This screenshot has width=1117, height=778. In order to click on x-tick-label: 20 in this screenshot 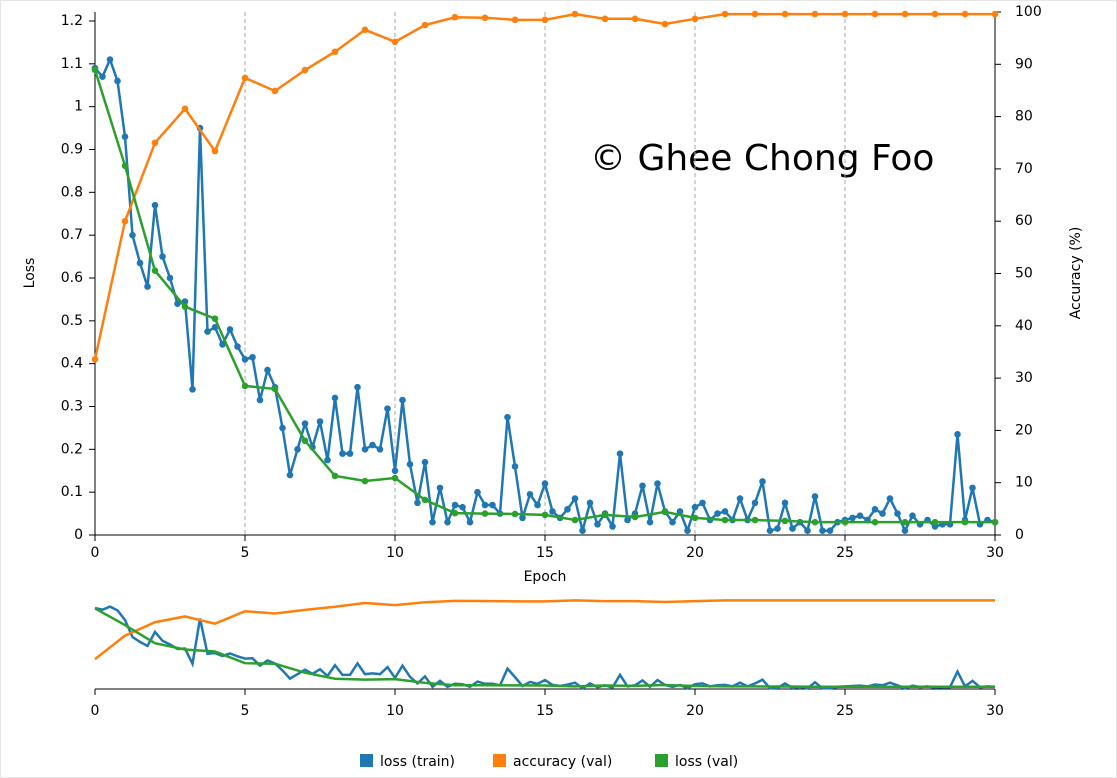, I will do `click(695, 553)`.